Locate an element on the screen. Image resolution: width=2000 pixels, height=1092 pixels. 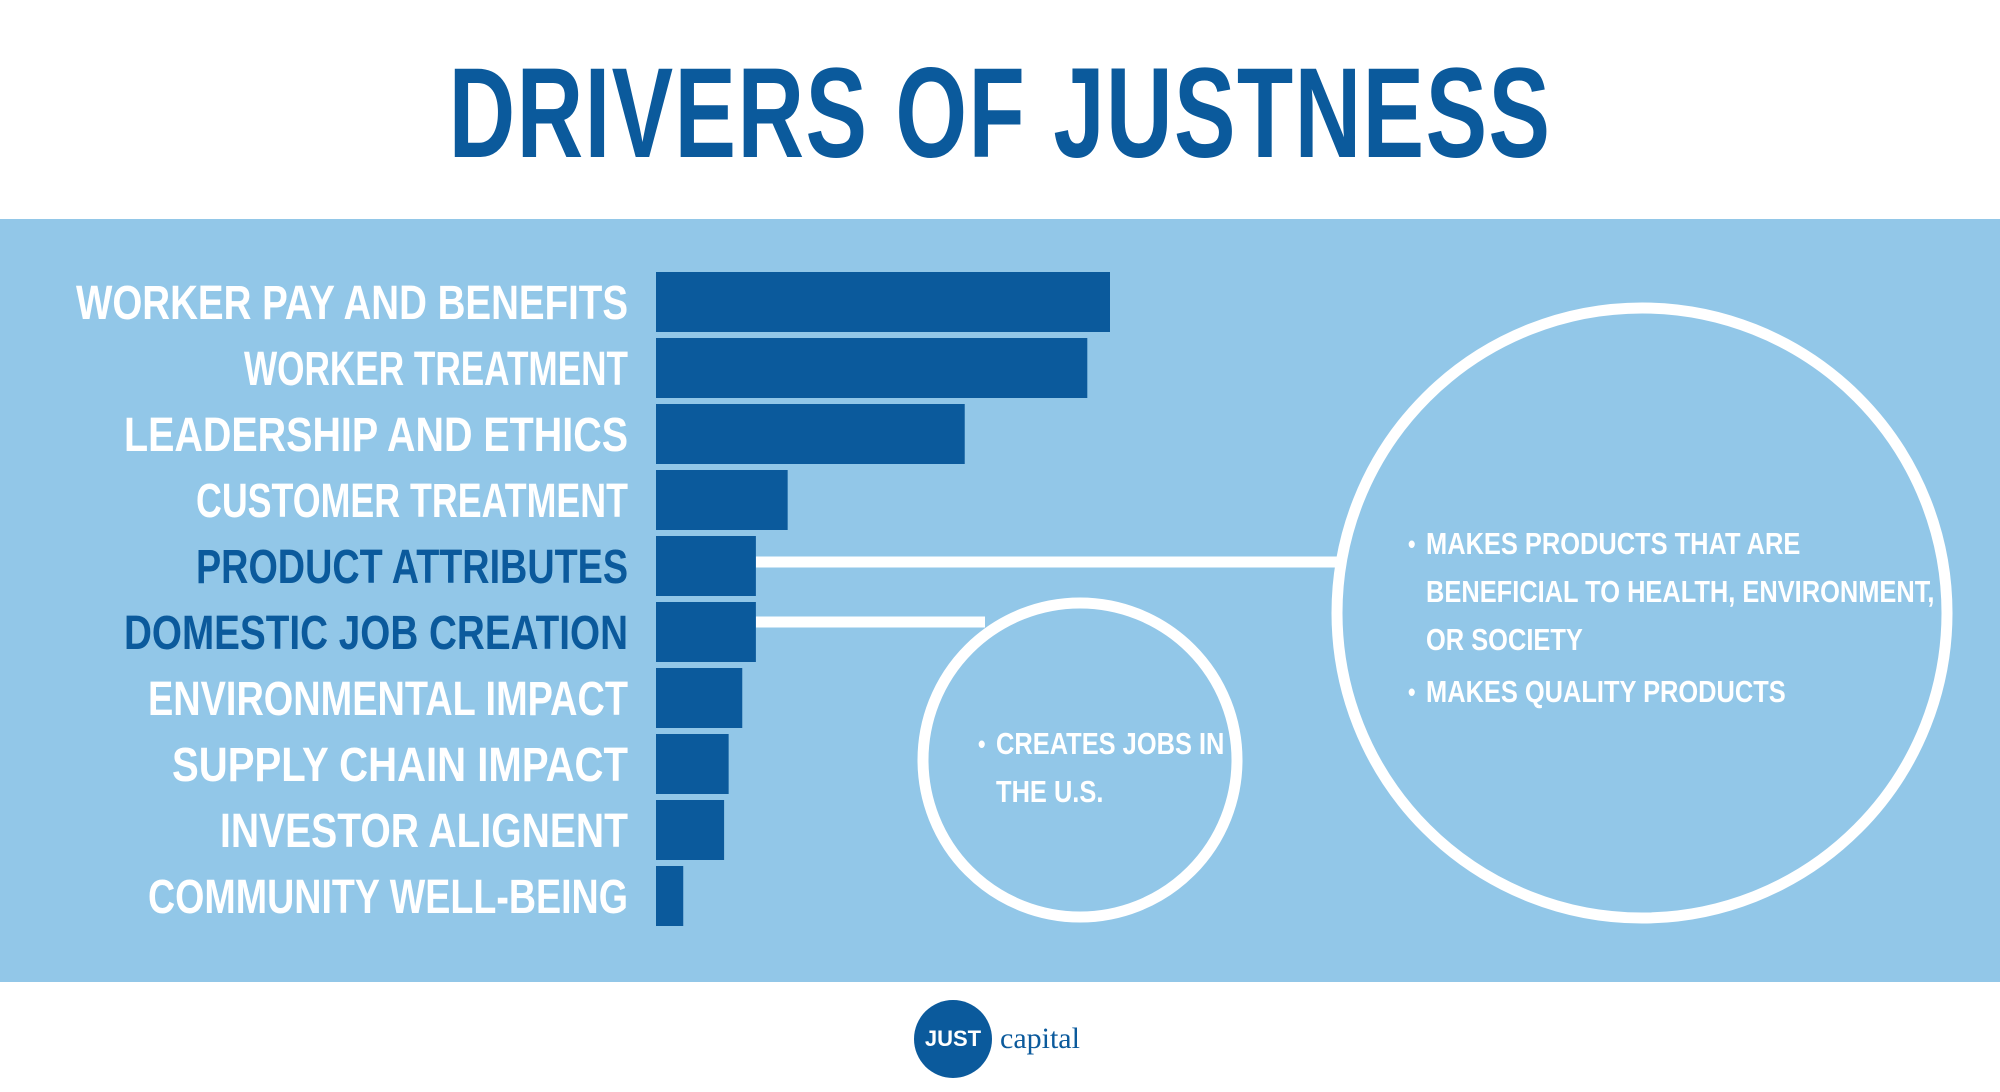
bar-leadership-and-ethics is located at coordinates (810, 434).